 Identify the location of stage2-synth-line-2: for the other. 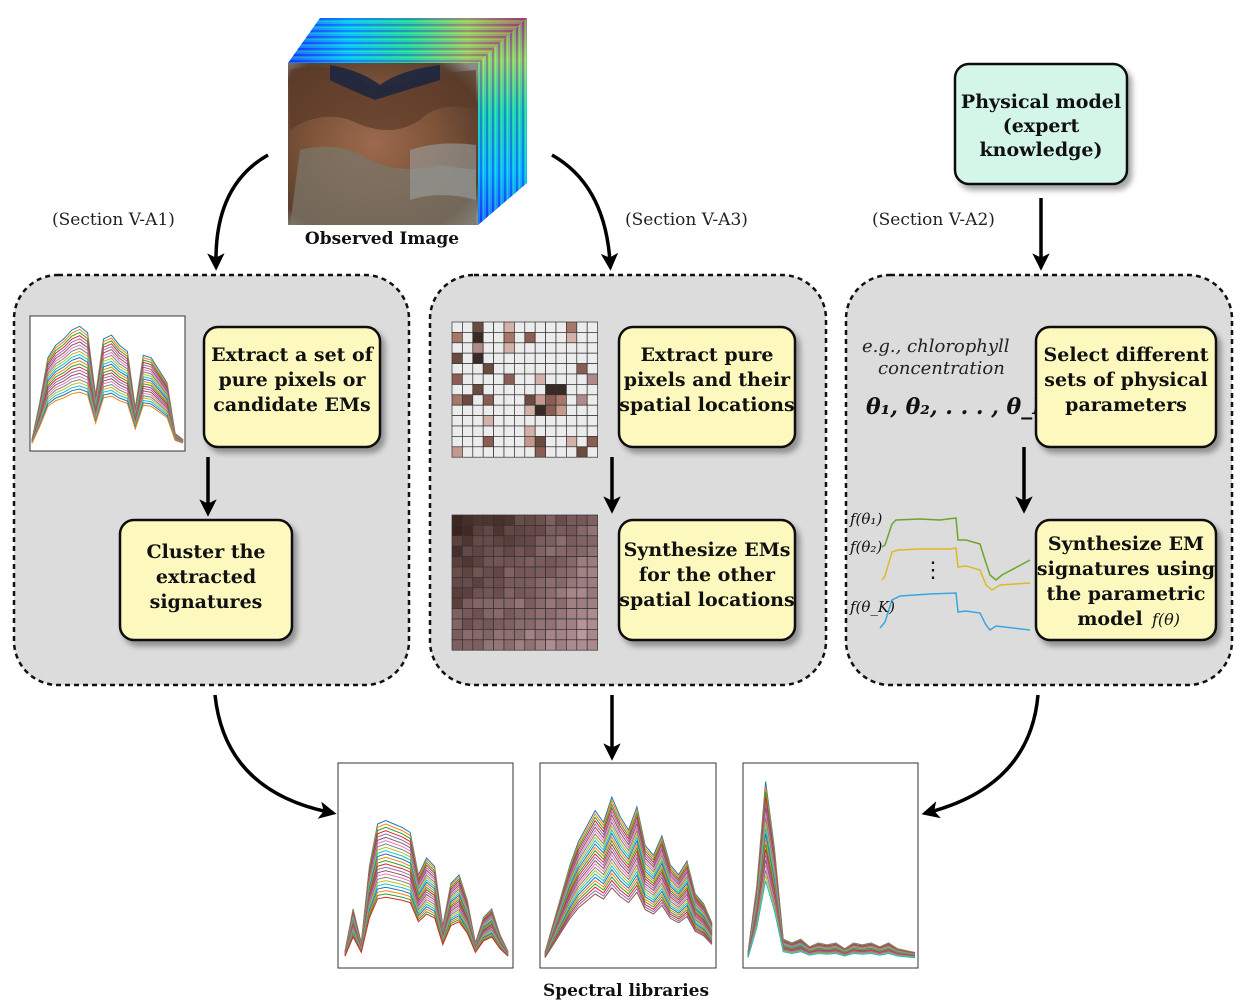
(707, 575).